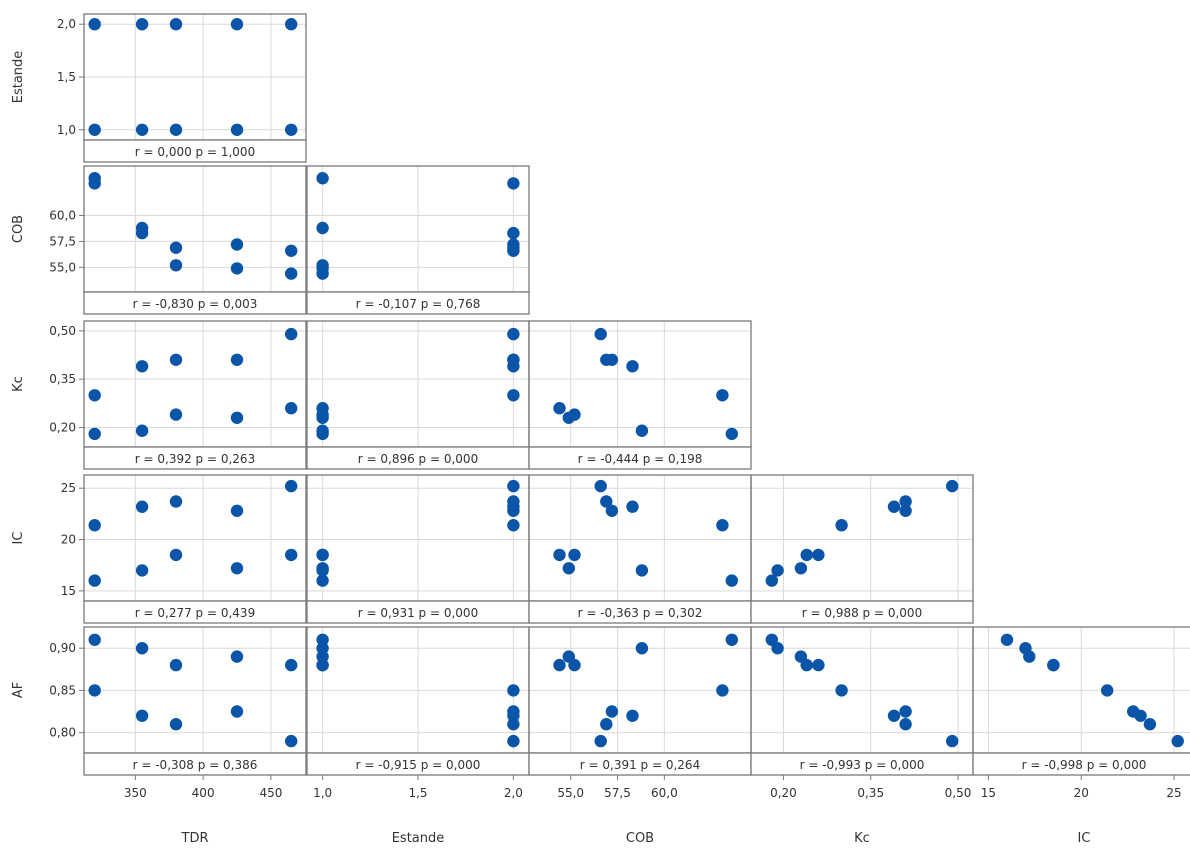  Describe the element at coordinates (62, 733) in the screenshot. I see `y-tick-label: 0,80` at that location.